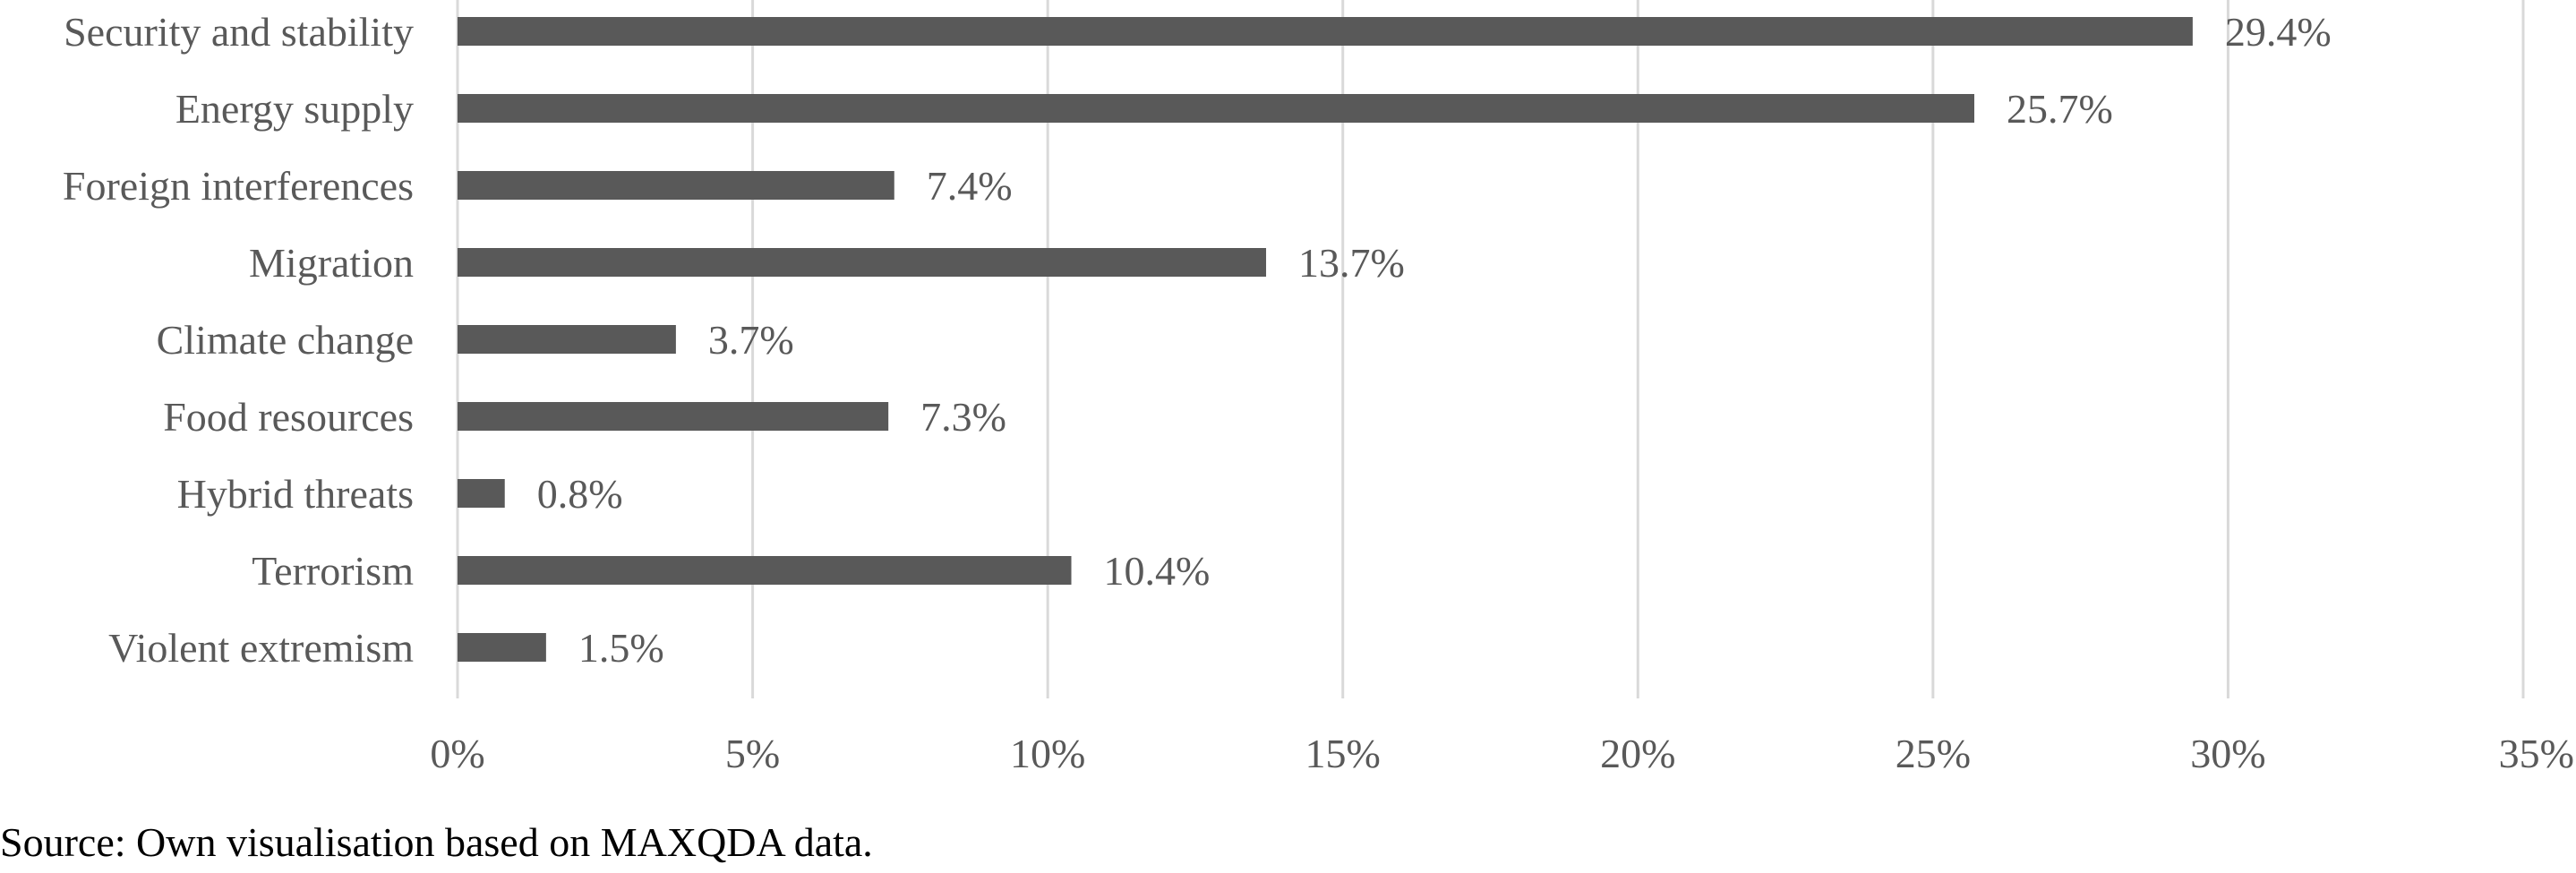 The width and height of the screenshot is (2576, 873). I want to click on x-tick-label: 20%, so click(1637, 753).